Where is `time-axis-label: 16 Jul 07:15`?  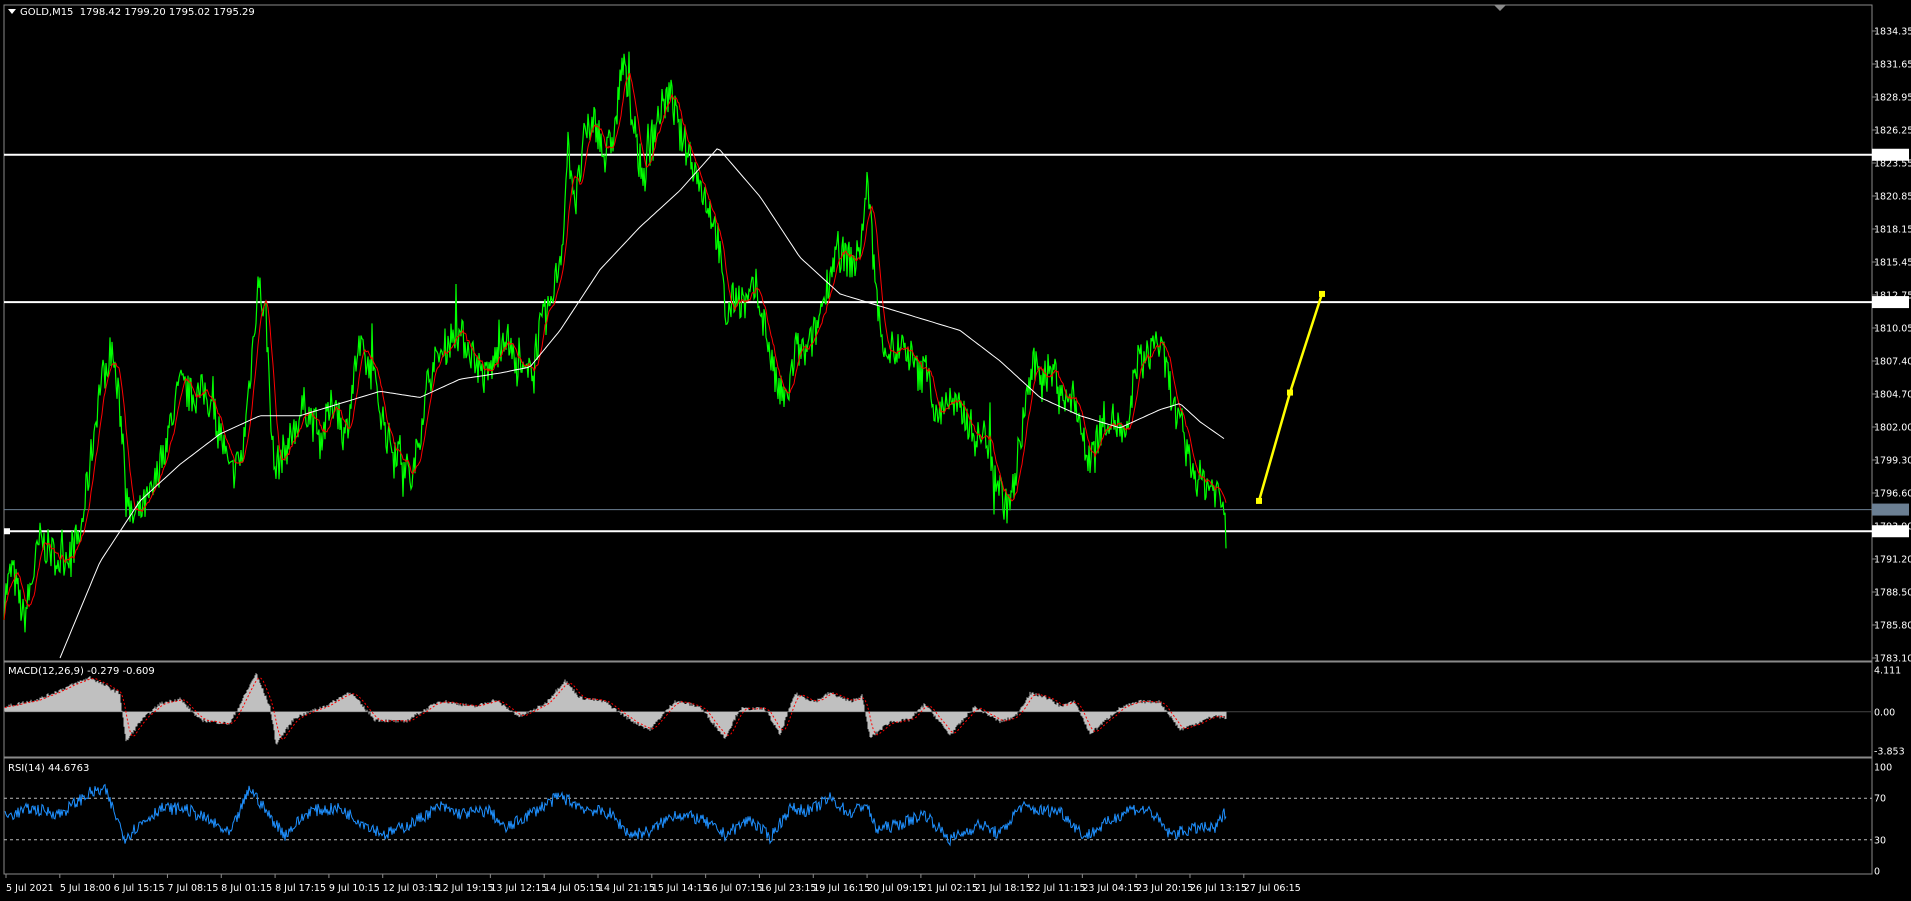 time-axis-label: 16 Jul 07:15 is located at coordinates (734, 888).